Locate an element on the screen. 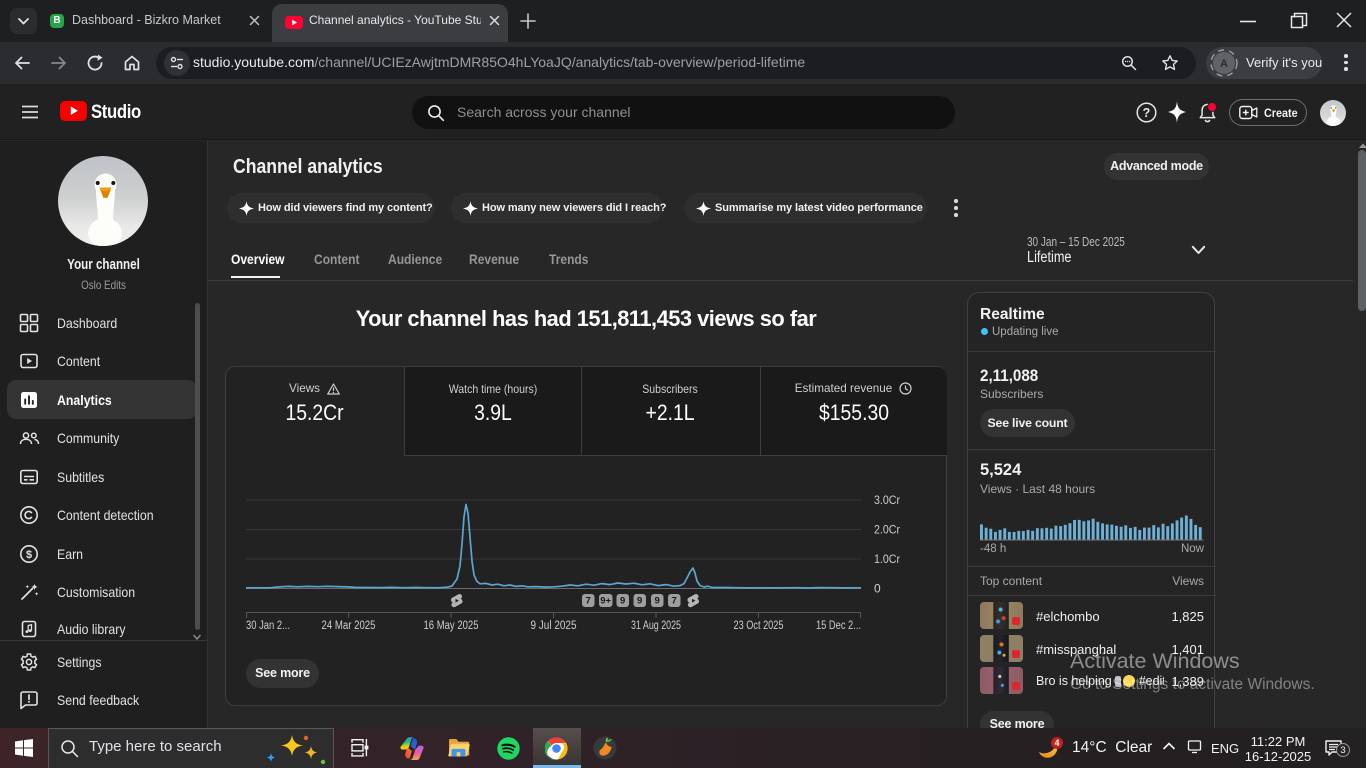 Image resolution: width=1366 pixels, height=768 pixels. svg-text: 9 Jul 2025 is located at coordinates (554, 626).